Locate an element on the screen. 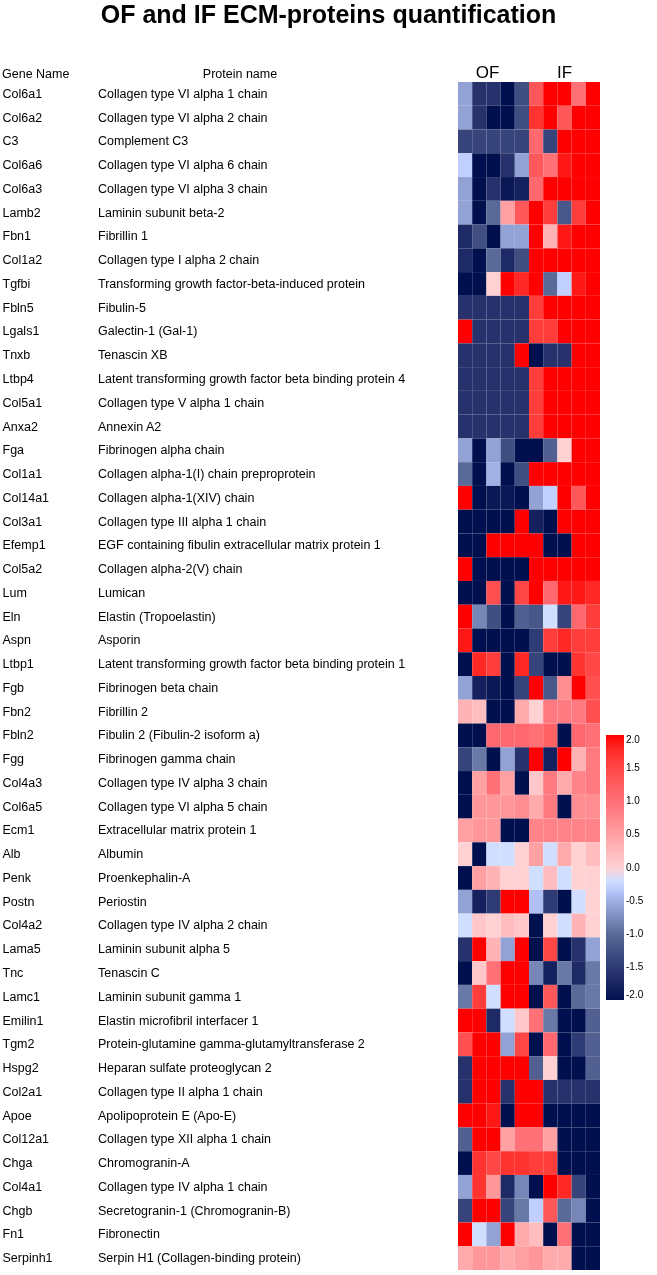 Image resolution: width=657 pixels, height=1275 pixels. y-tick-label: Col6a6 is located at coordinates (22, 165).